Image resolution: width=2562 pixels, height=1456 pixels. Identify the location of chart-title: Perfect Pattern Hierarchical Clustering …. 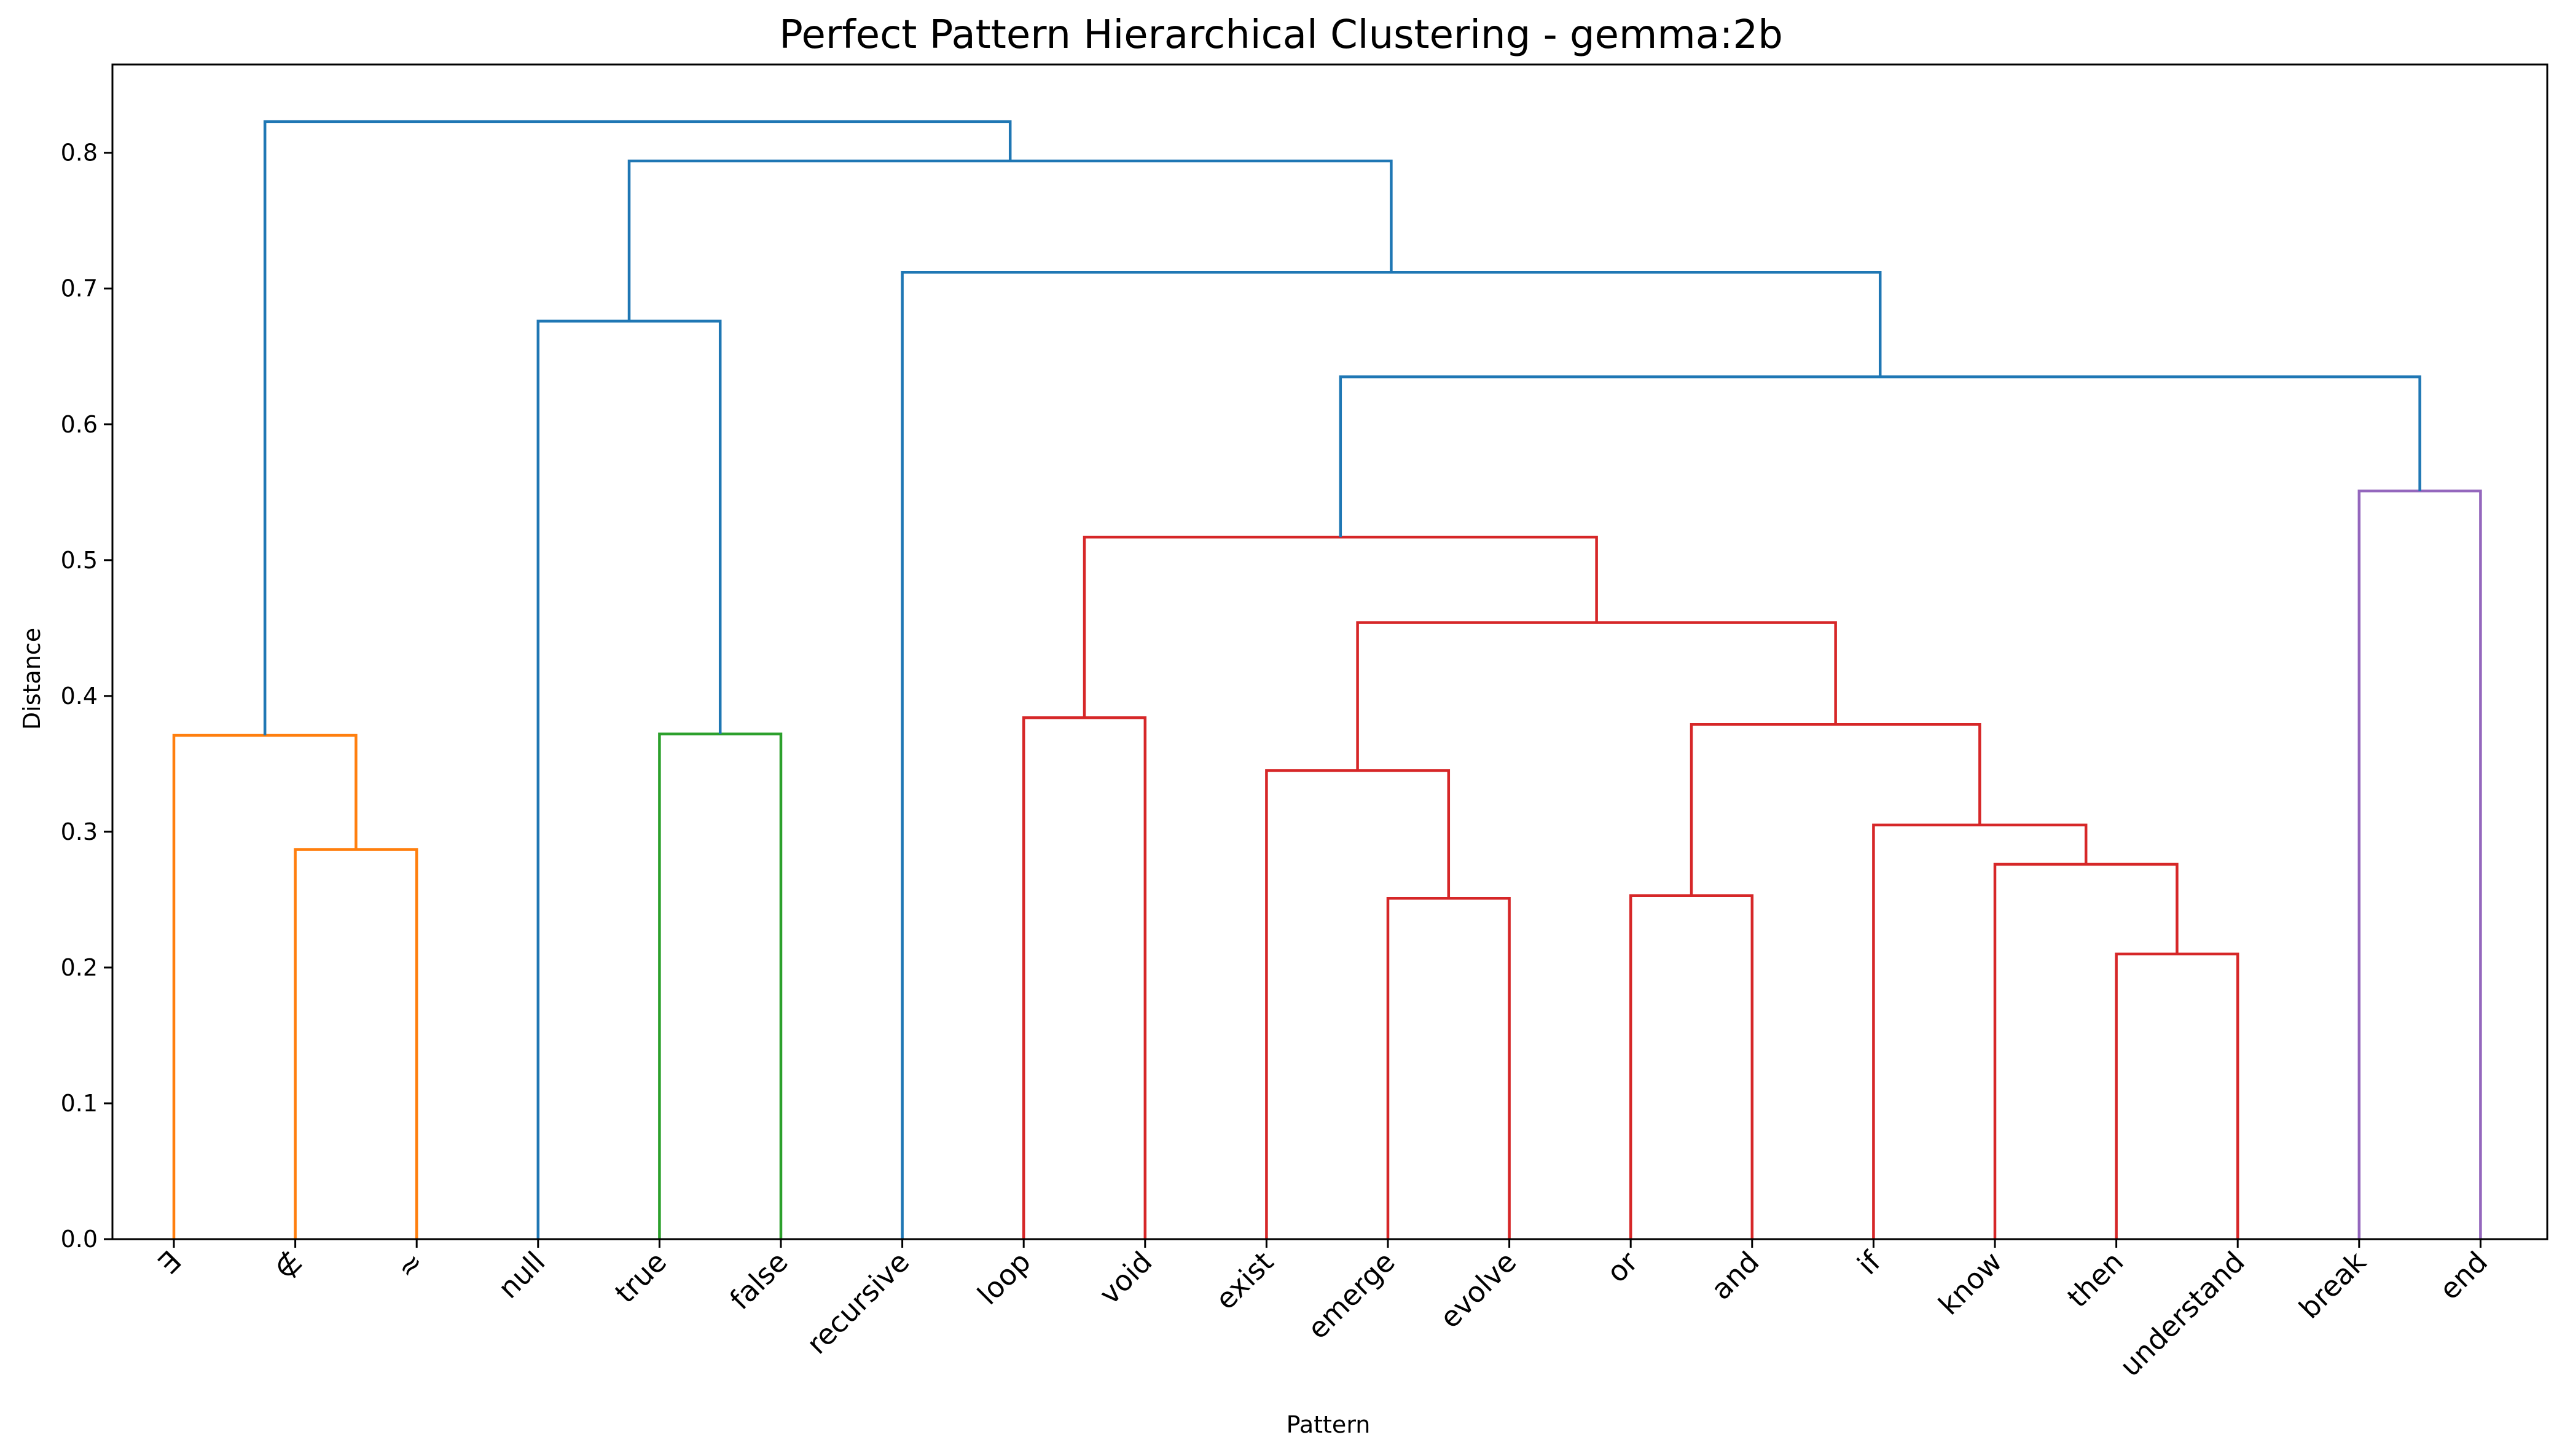
(1281, 35).